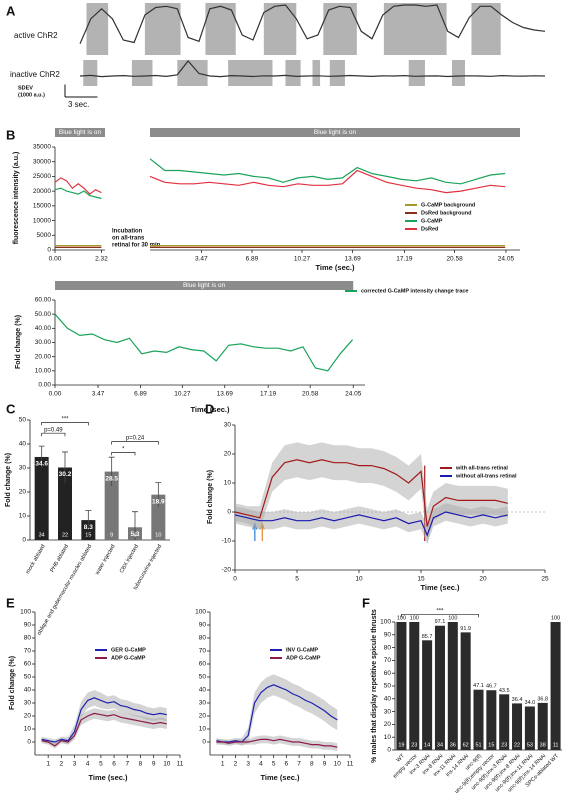 The image size is (572, 800). Describe the element at coordinates (101, 259) in the screenshot. I see `x-tick-label: 2.32` at that location.